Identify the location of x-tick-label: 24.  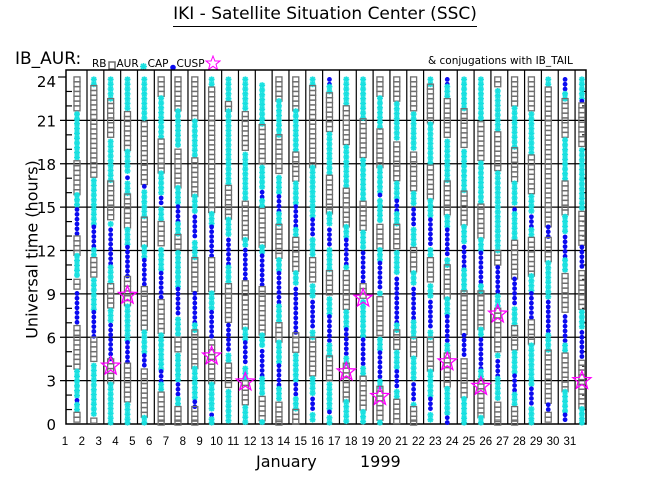
(452, 442).